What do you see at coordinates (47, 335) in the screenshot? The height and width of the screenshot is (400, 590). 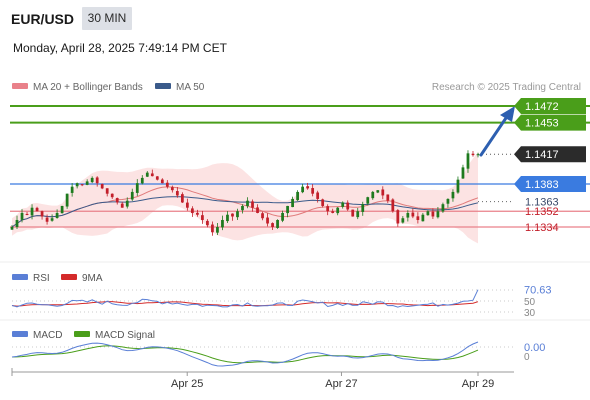 I see `macd-legend-label: MACD` at bounding box center [47, 335].